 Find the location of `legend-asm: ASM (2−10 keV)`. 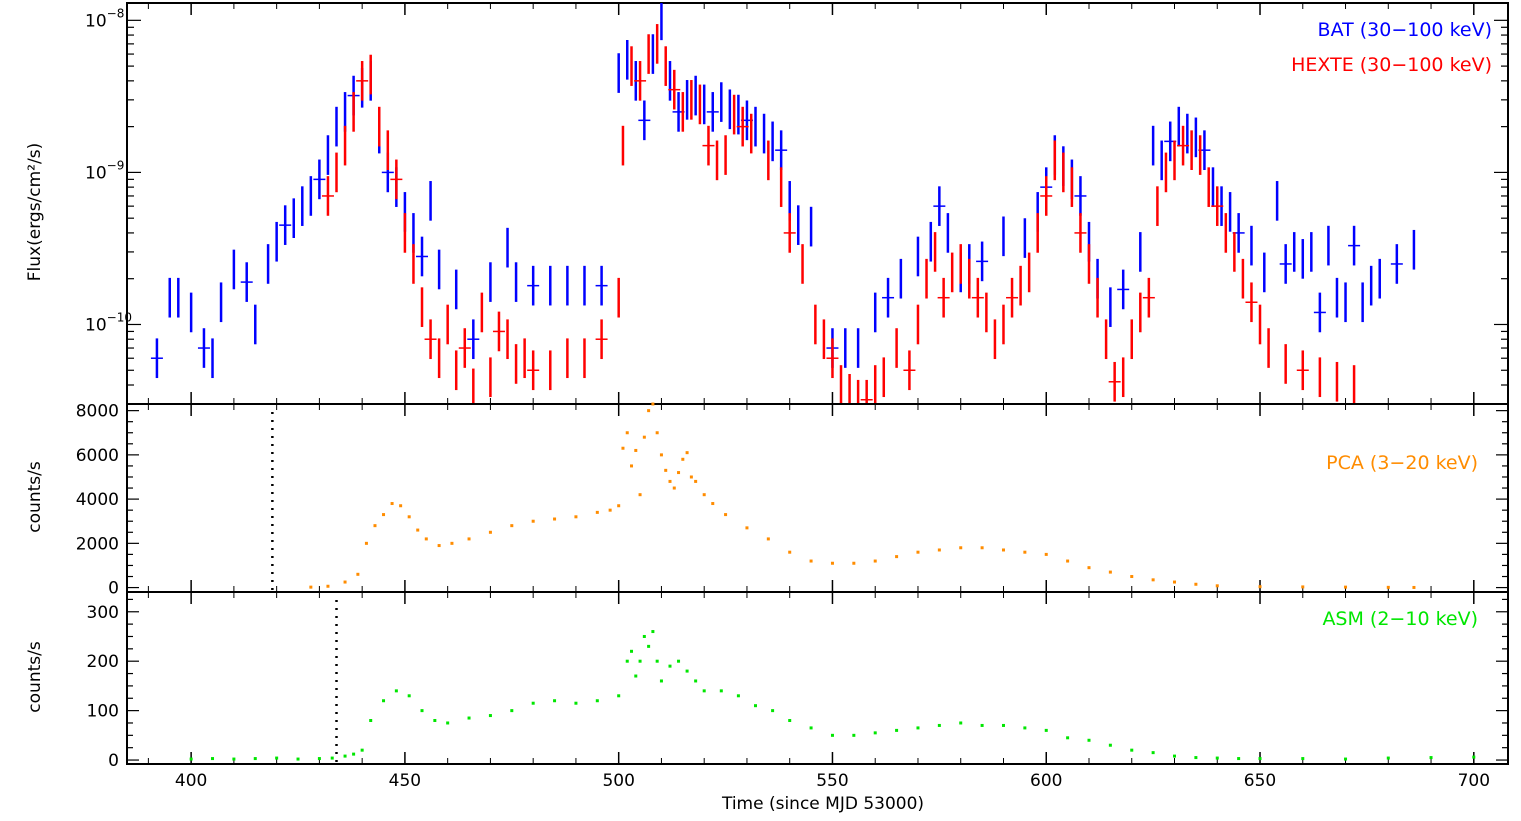

legend-asm: ASM (2−10 keV) is located at coordinates (1400, 619).